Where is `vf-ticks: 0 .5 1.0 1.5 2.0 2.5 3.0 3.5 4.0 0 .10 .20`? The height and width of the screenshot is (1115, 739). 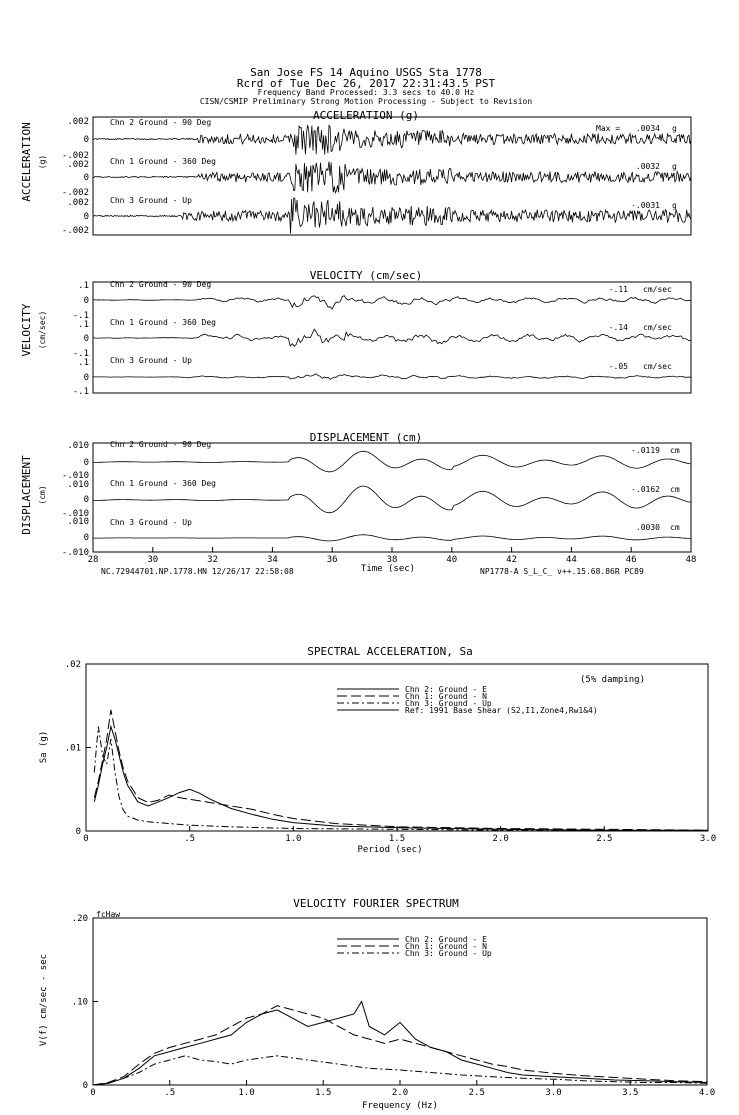 vf-ticks: 0 .5 1.0 1.5 2.0 2.5 3.0 3.5 4.0 0 .10 .20 is located at coordinates (393, 1006).